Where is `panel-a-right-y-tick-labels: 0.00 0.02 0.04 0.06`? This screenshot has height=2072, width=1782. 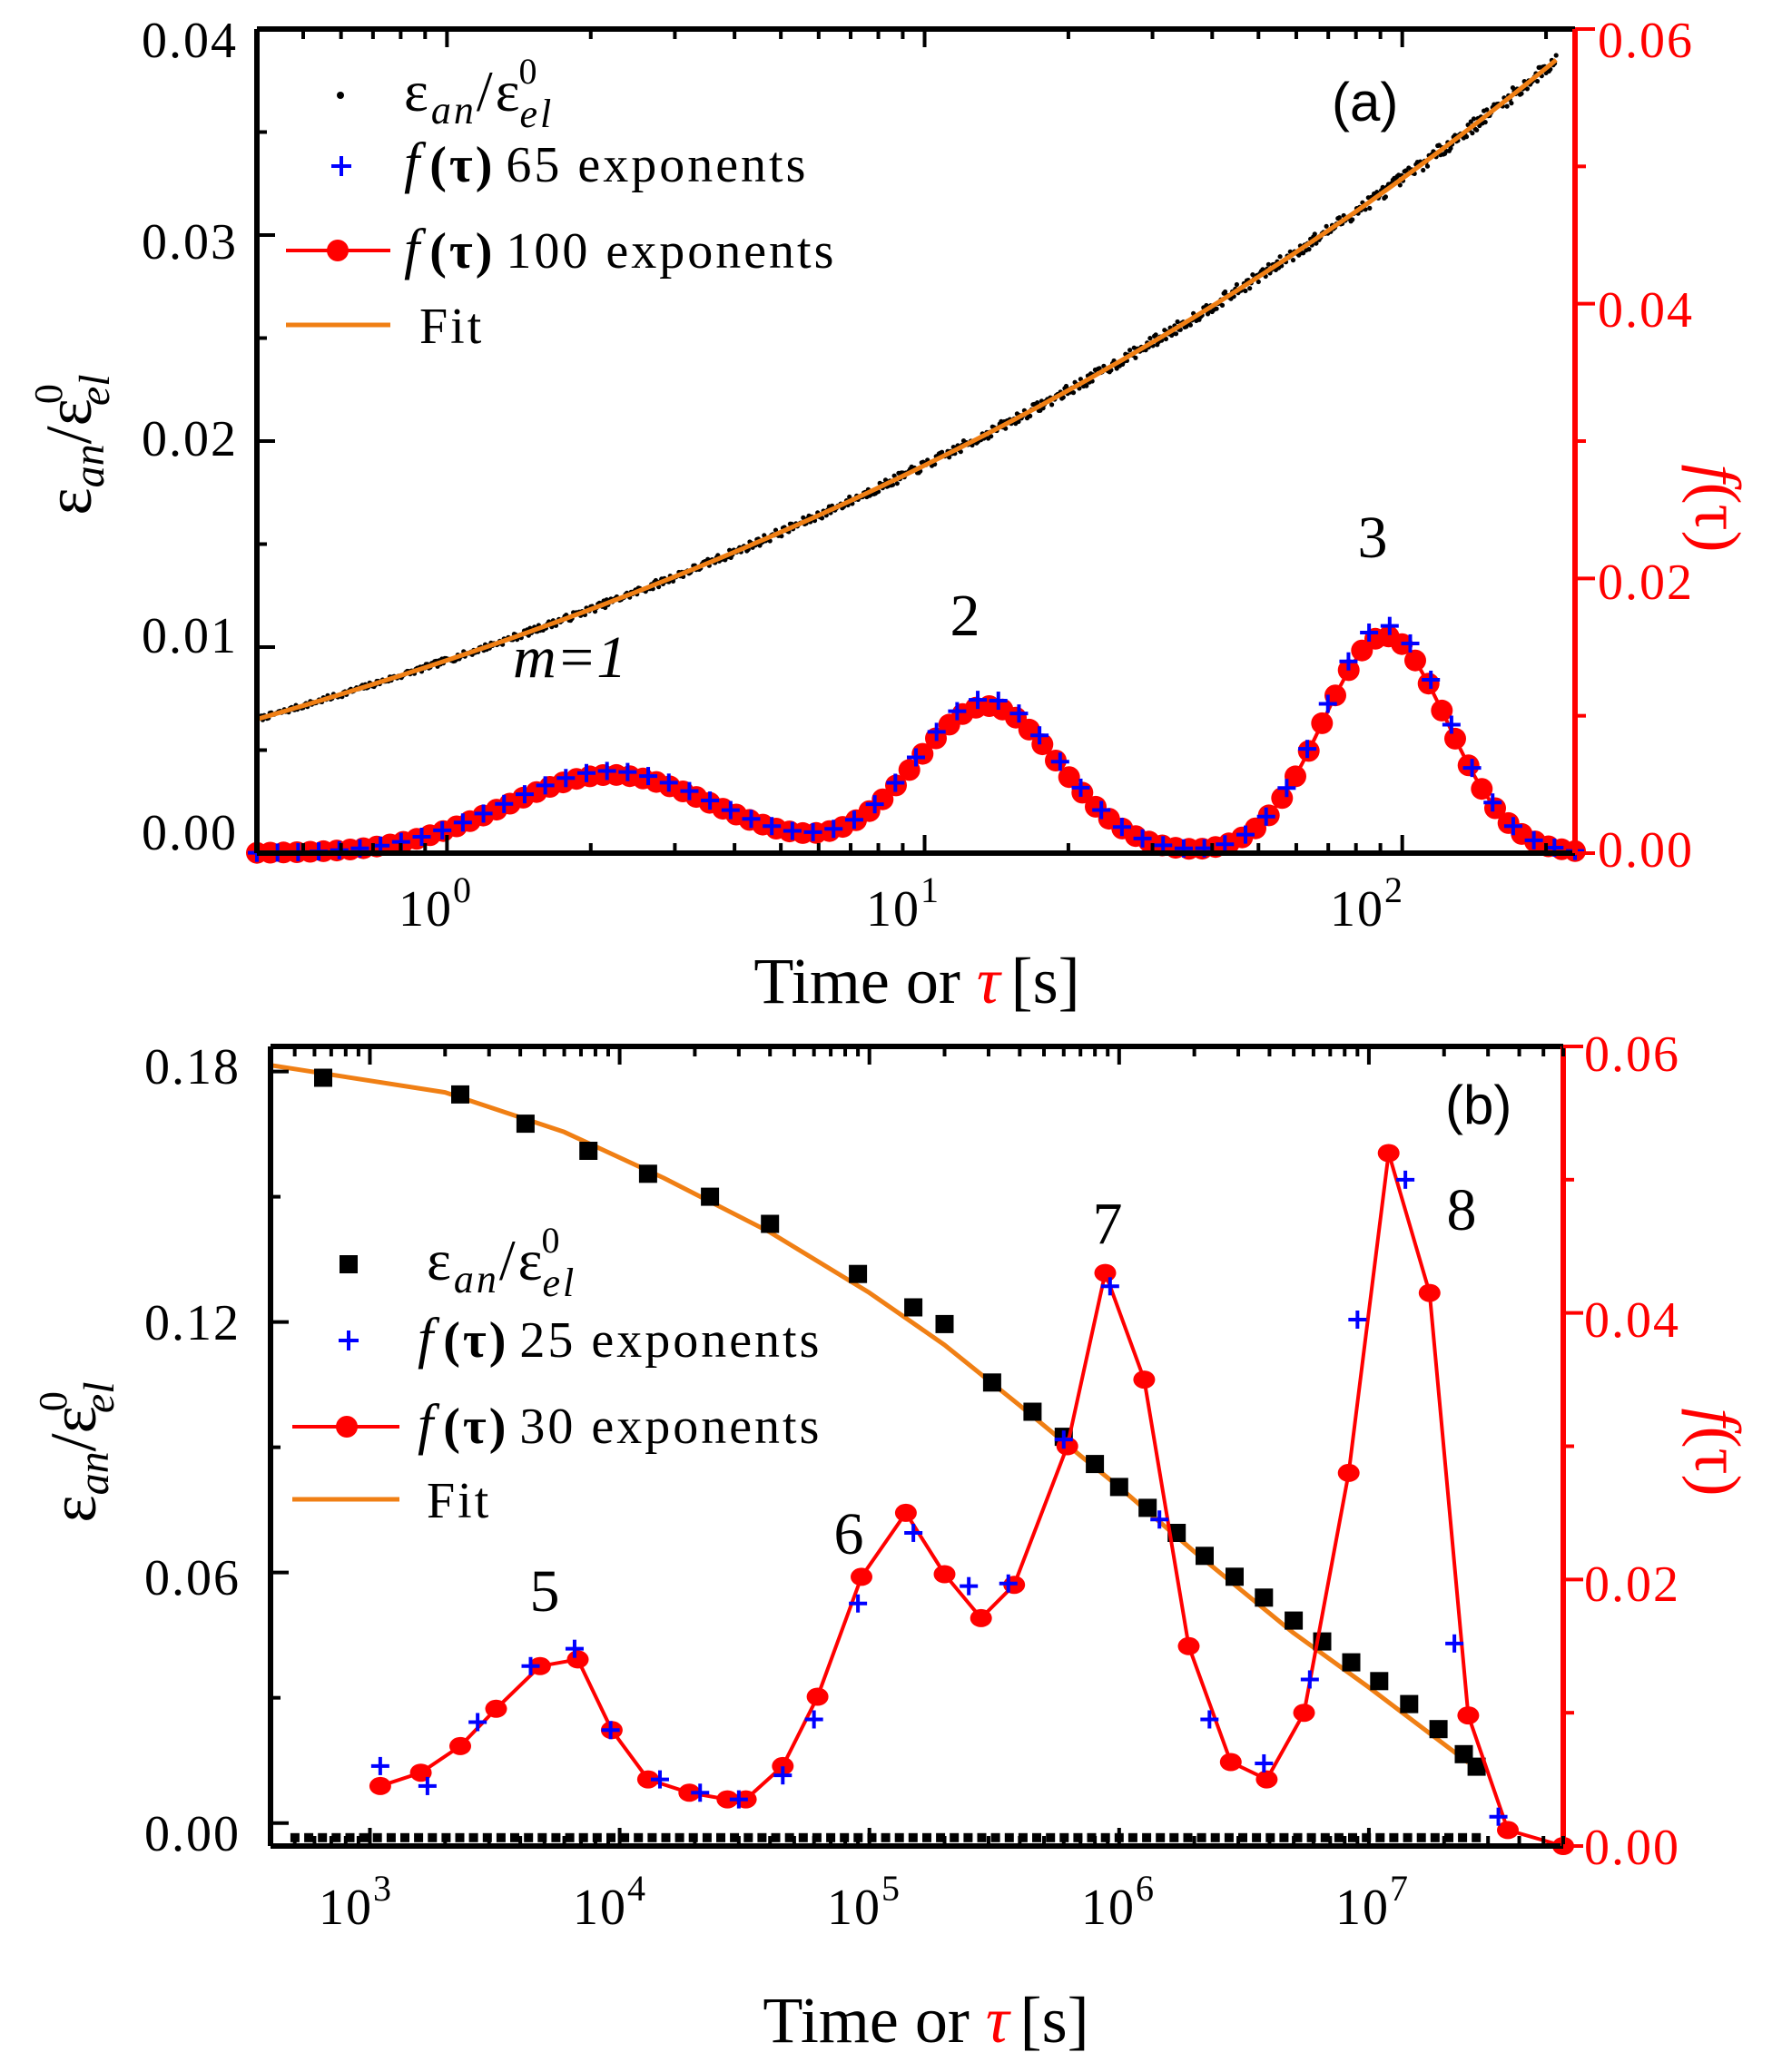
panel-a-right-y-tick-labels: 0.00 0.02 0.04 0.06 is located at coordinates (1645, 446).